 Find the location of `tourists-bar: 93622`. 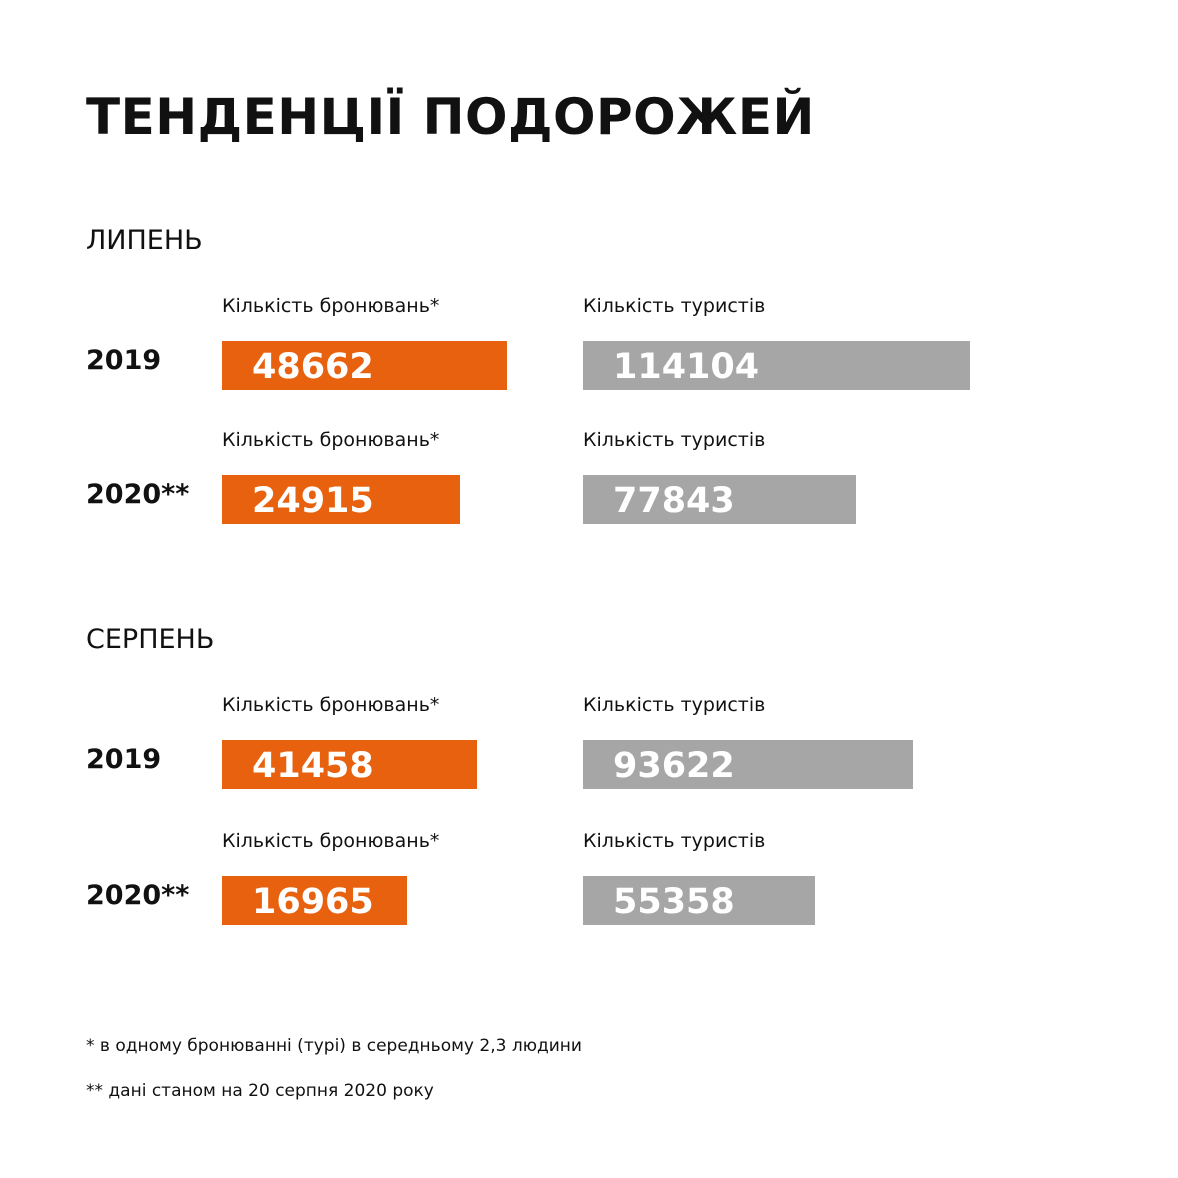

tourists-bar: 93622 is located at coordinates (748, 764).